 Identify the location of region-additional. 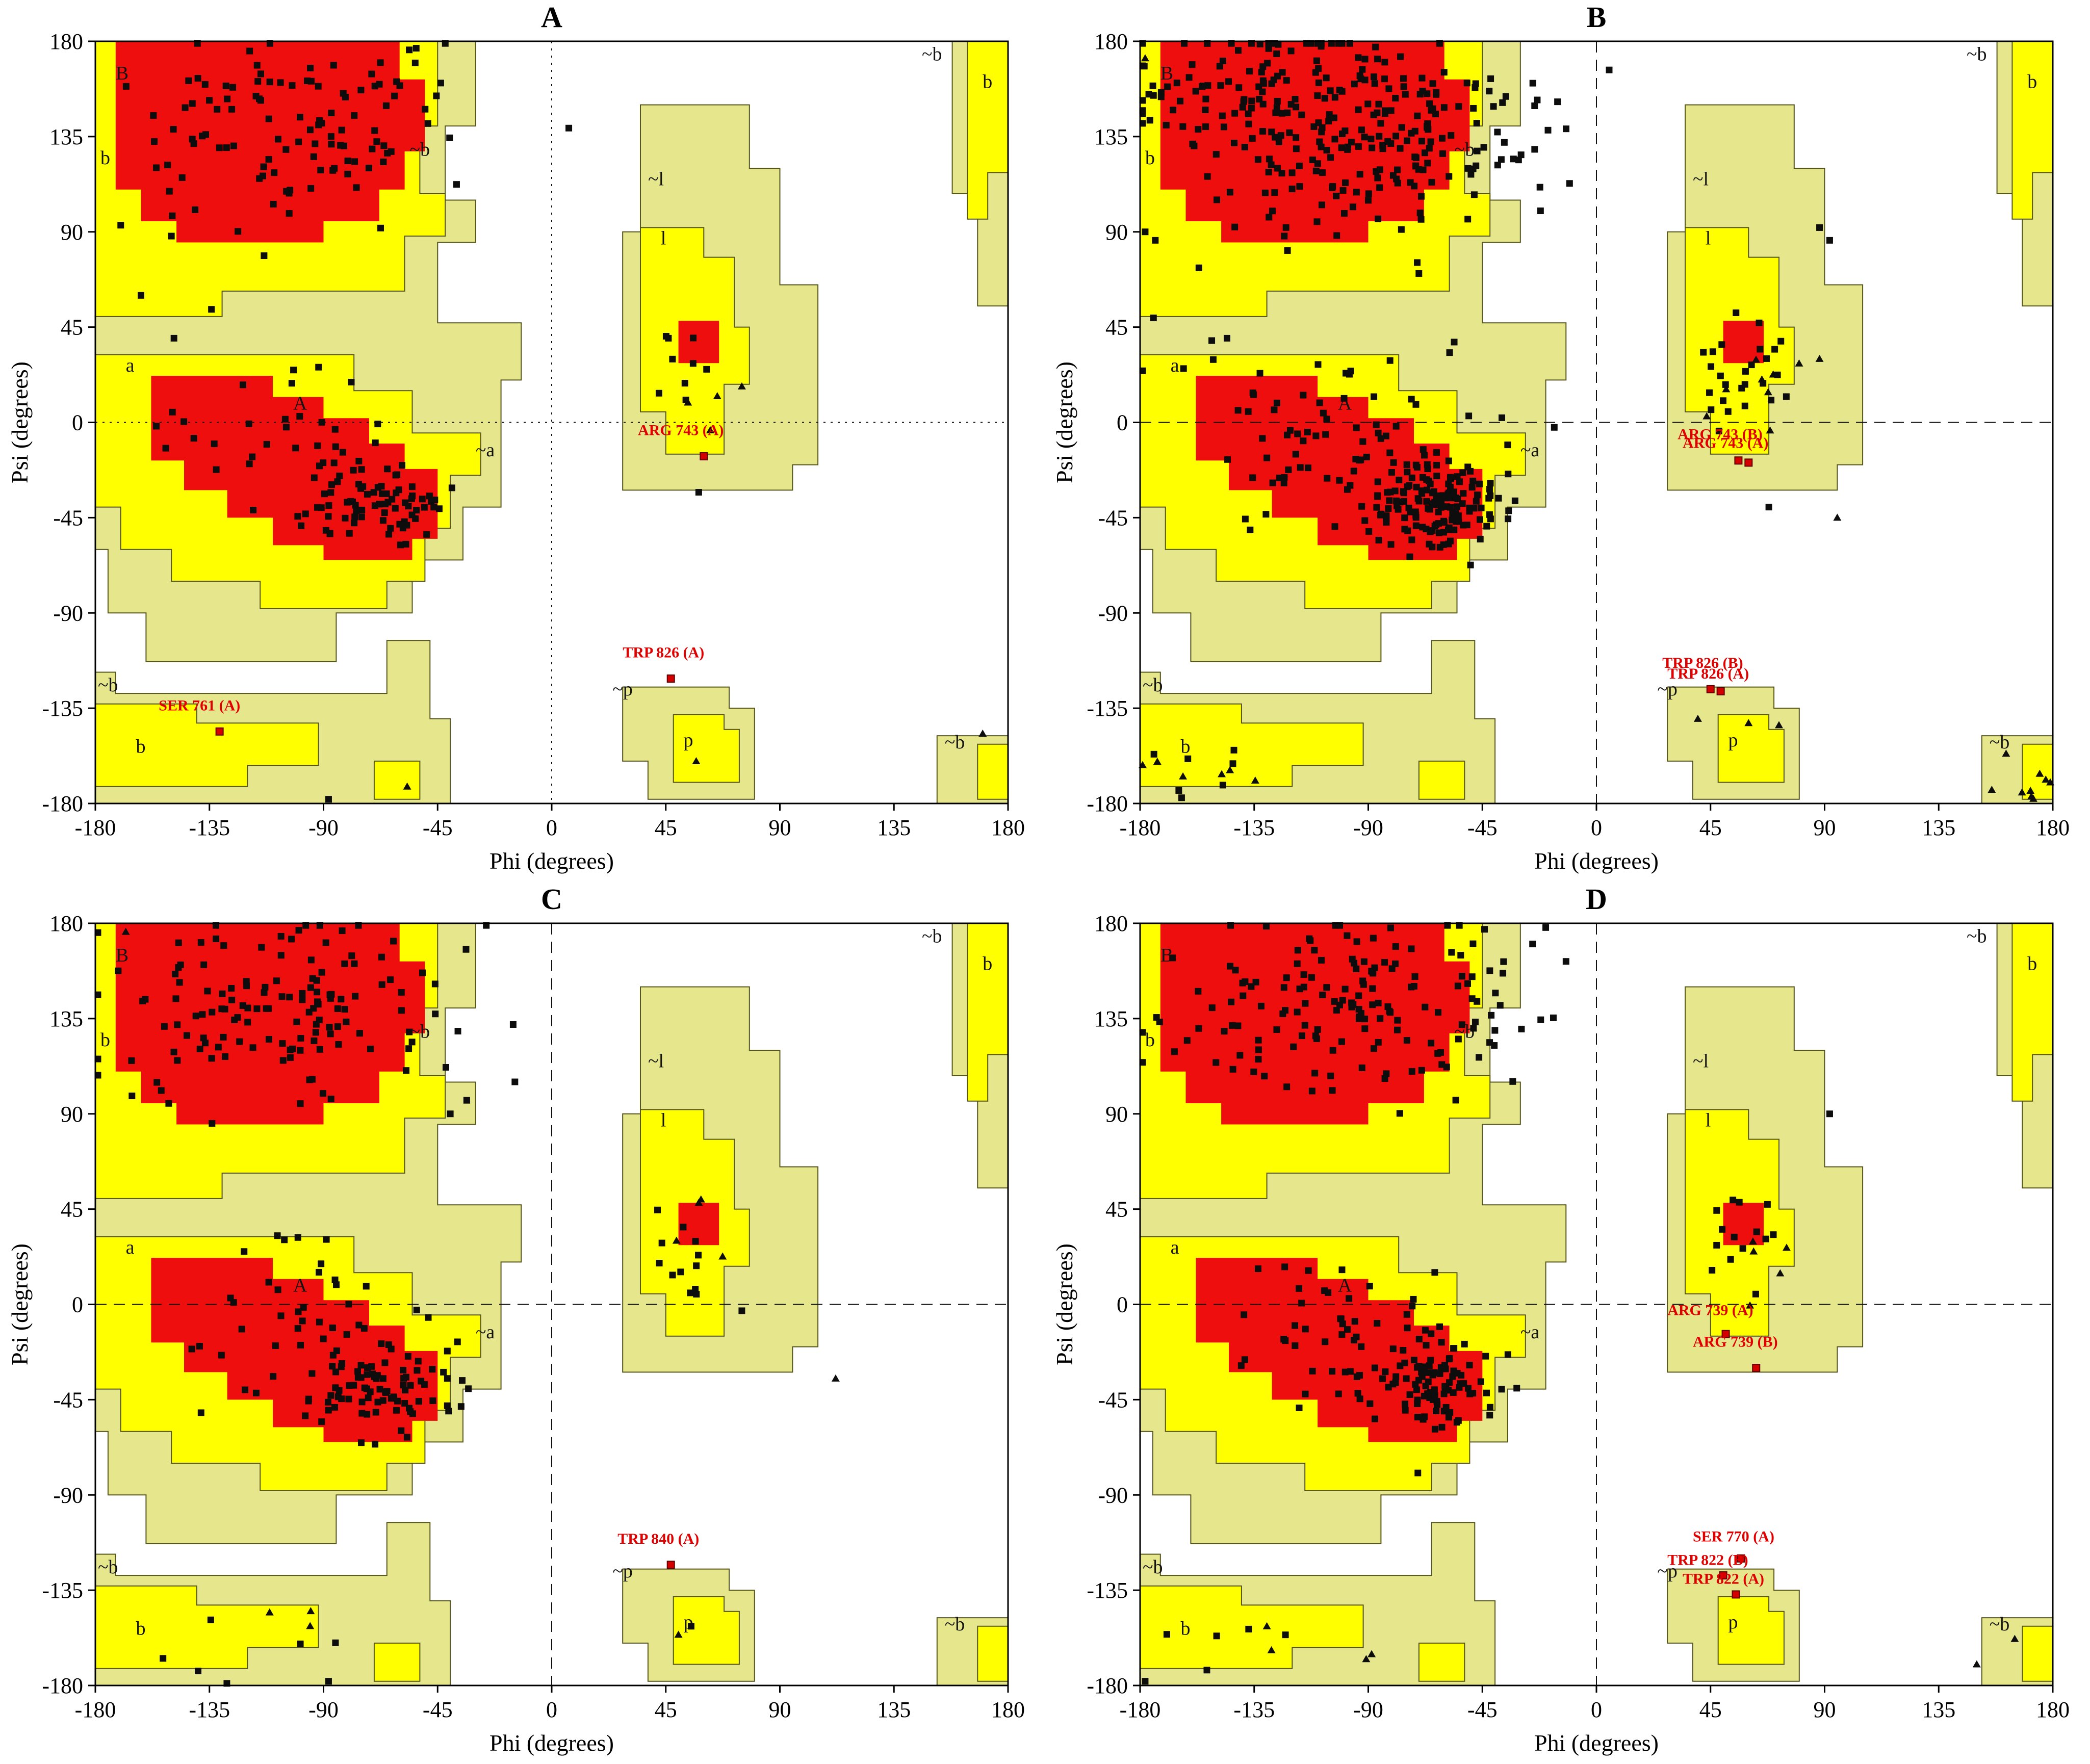
(1751, 749).